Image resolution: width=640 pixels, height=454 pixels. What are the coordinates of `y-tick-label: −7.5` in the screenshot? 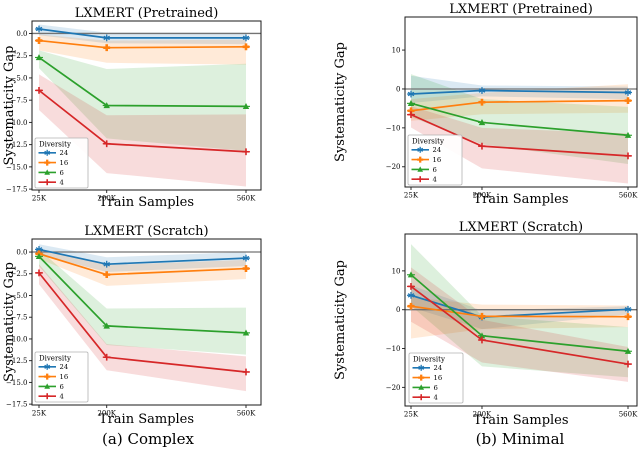 It's located at (19, 101).